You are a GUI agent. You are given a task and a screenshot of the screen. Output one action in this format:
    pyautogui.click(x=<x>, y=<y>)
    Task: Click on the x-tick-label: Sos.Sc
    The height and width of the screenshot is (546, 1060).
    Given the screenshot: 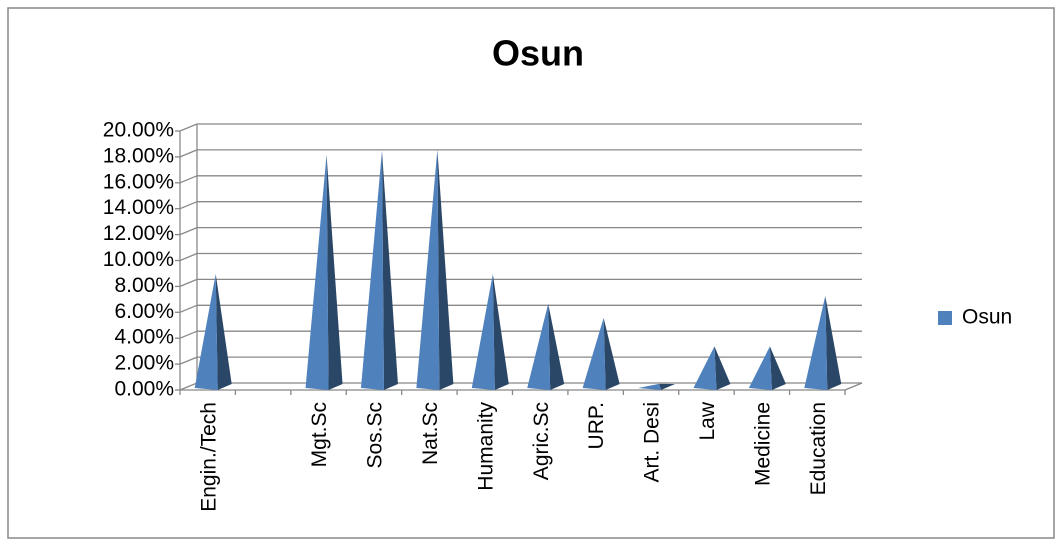 What is the action you would take?
    pyautogui.click(x=375, y=435)
    